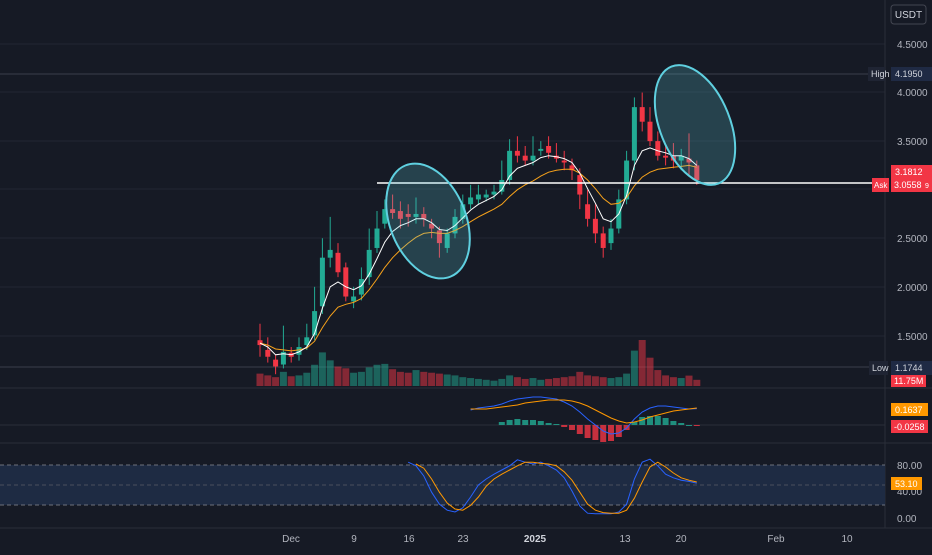  I want to click on macd-hist-value: -0.0258, so click(909, 427).